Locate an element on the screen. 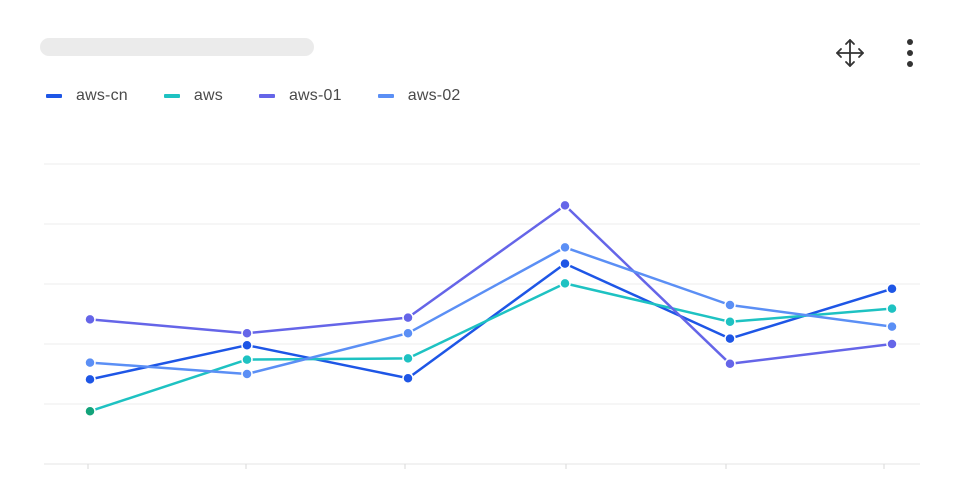 This screenshot has height=500, width=963. move-button is located at coordinates (850, 53).